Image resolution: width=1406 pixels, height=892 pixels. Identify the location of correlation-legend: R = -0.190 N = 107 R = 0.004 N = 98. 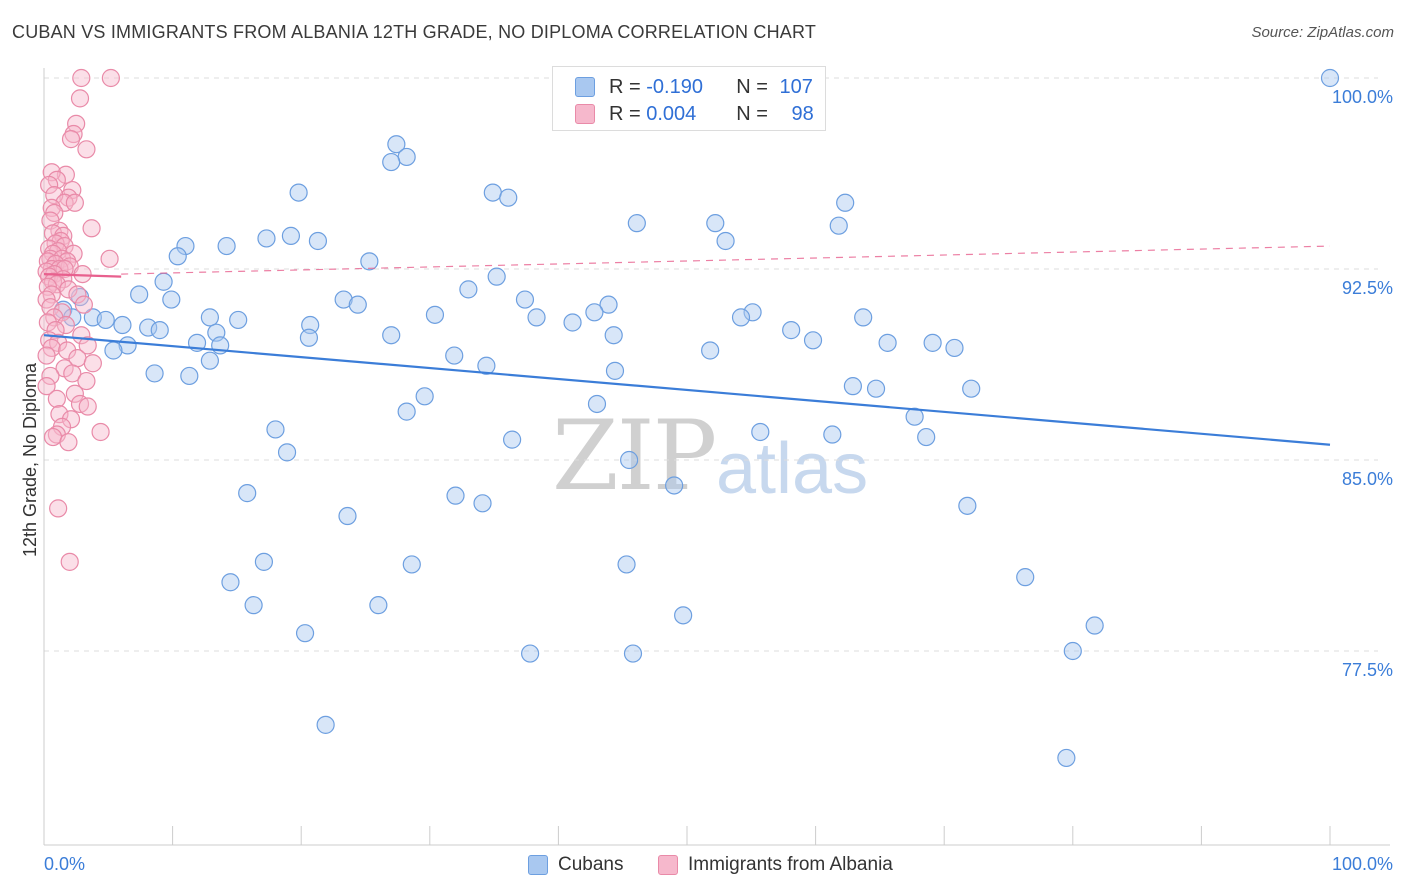
(689, 98).